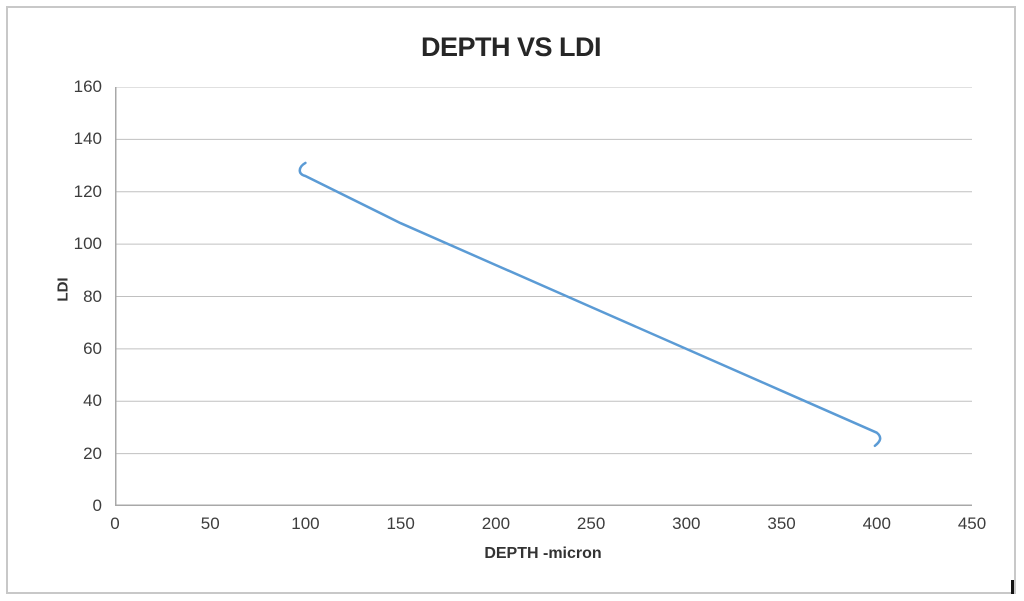 Image resolution: width=1024 pixels, height=601 pixels. I want to click on text-cursor-artifact, so click(1012, 587).